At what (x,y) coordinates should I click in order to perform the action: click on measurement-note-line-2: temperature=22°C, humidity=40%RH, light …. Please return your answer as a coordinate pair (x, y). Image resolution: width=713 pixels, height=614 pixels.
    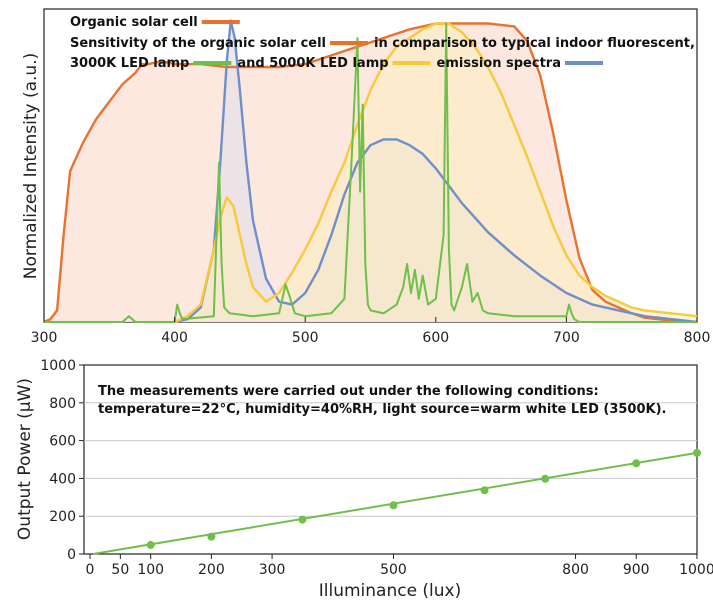
    Looking at the image, I should click on (382, 409).